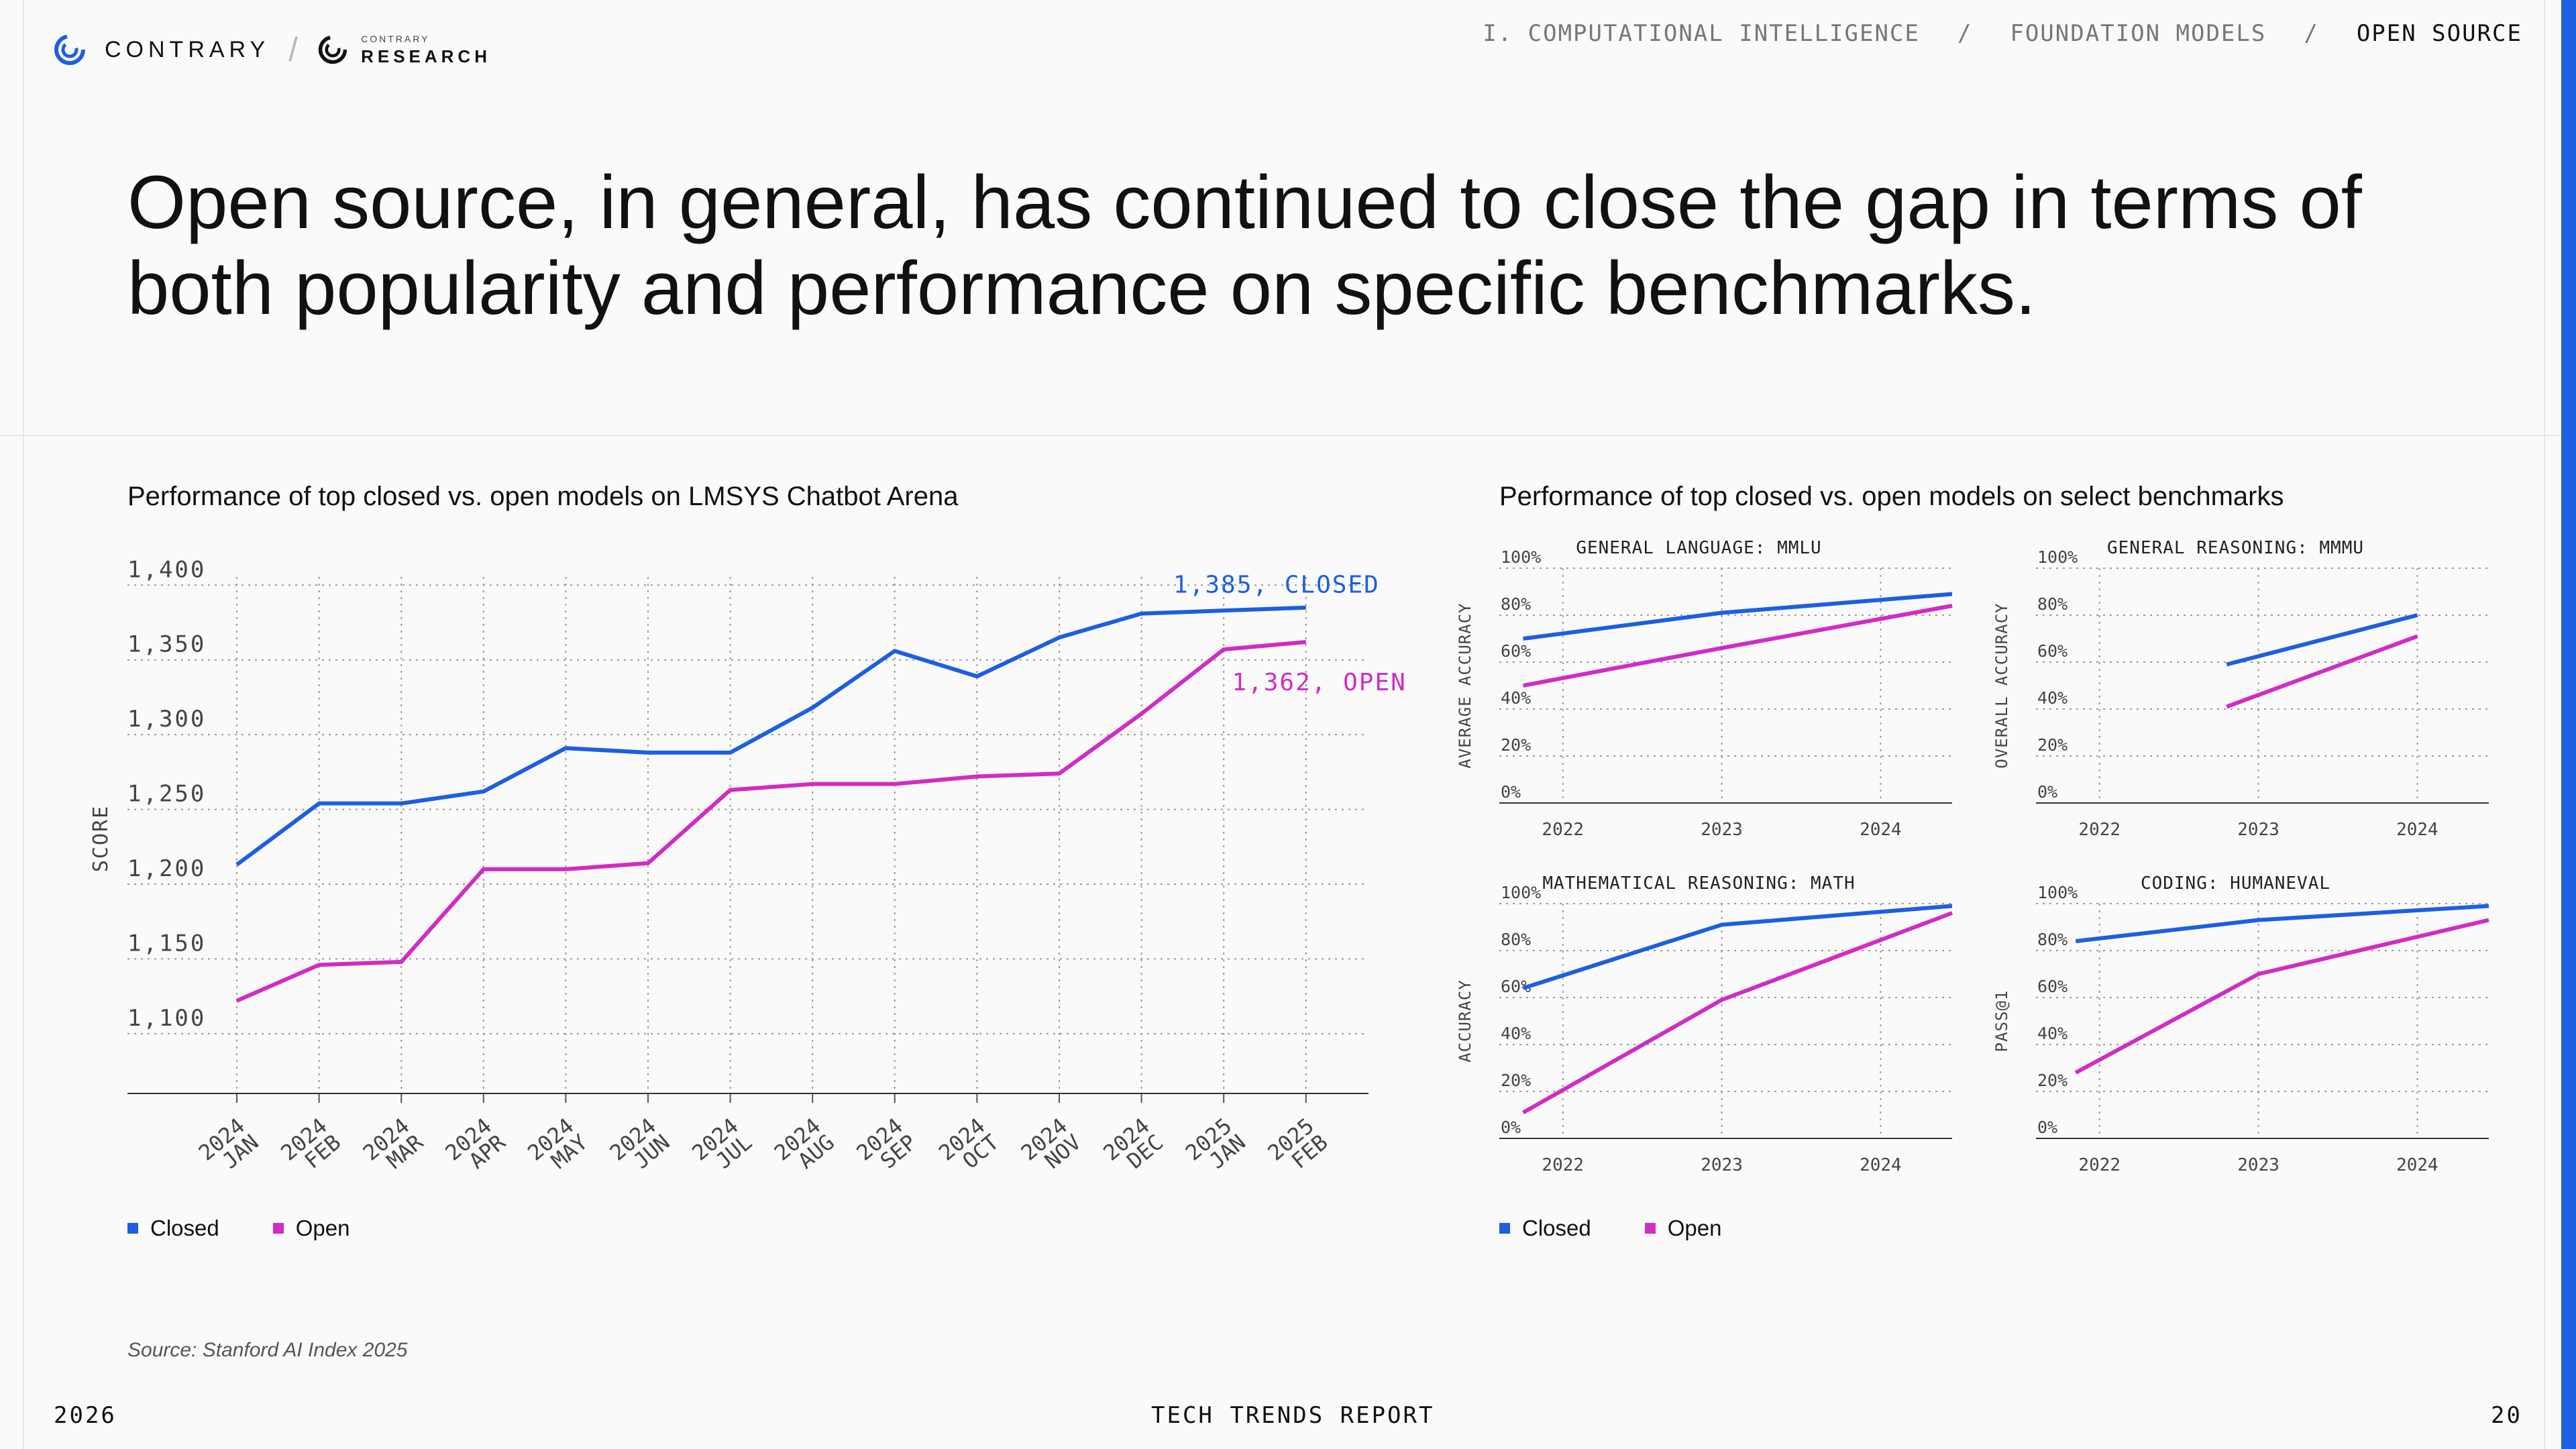  Describe the element at coordinates (1215, 1147) in the screenshot. I see `x-tick-label: 2025JAN` at that location.